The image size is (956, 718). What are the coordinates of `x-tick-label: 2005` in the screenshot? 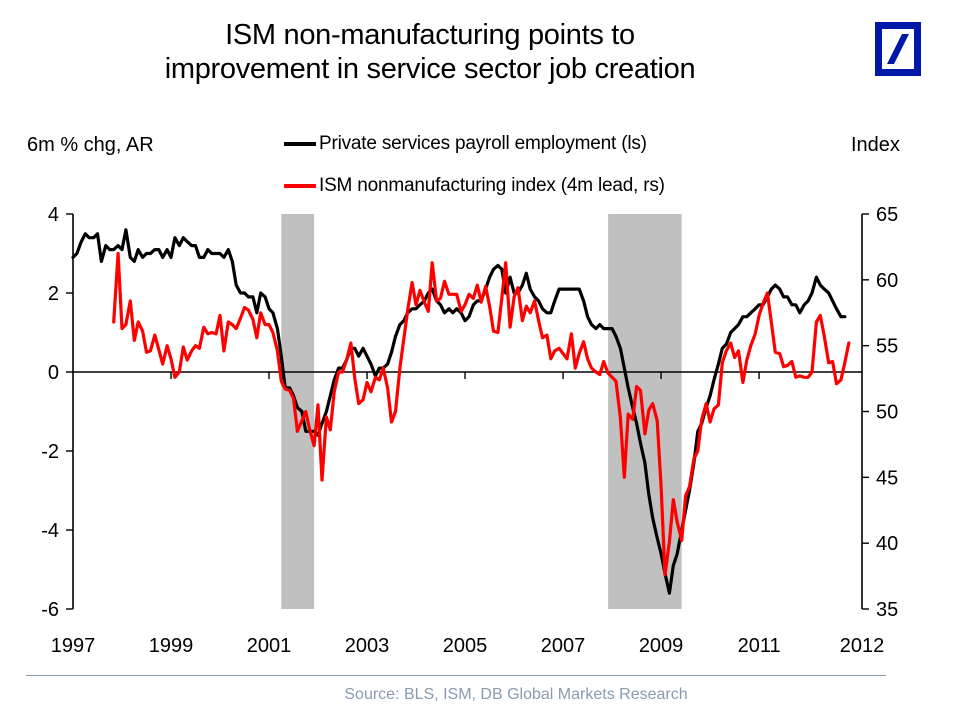 It's located at (465, 646).